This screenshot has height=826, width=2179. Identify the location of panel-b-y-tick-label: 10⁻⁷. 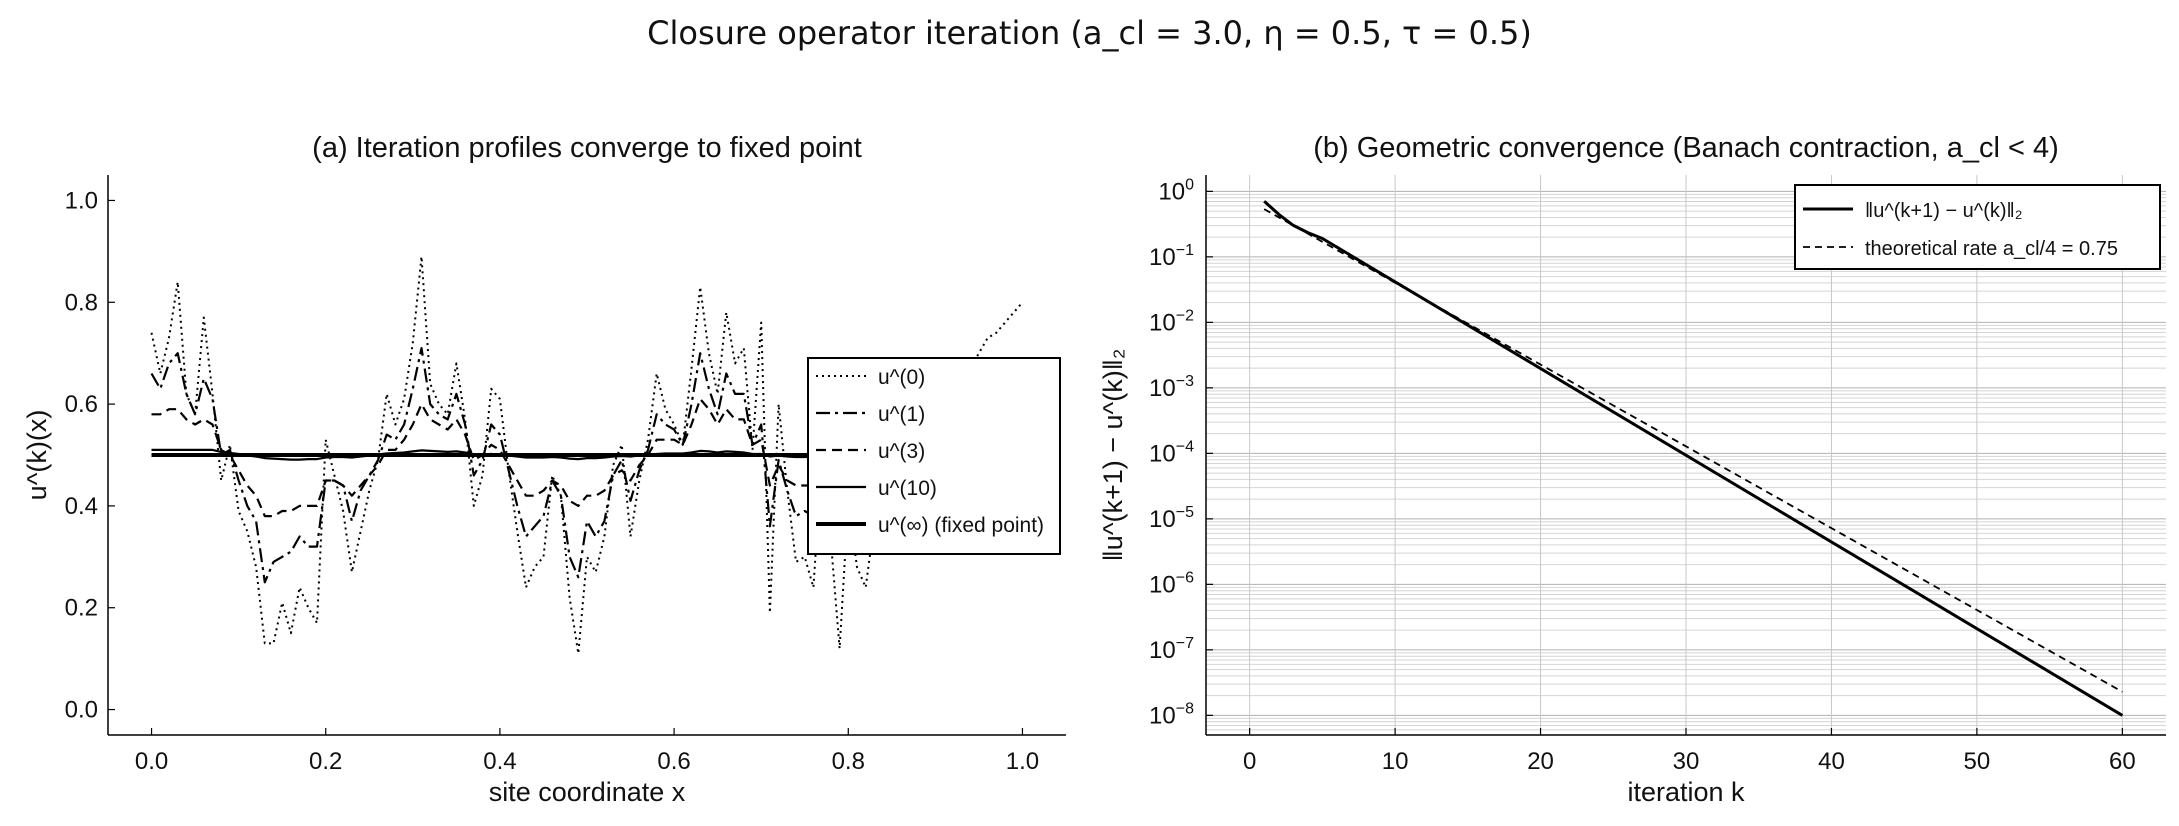
(1171, 649).